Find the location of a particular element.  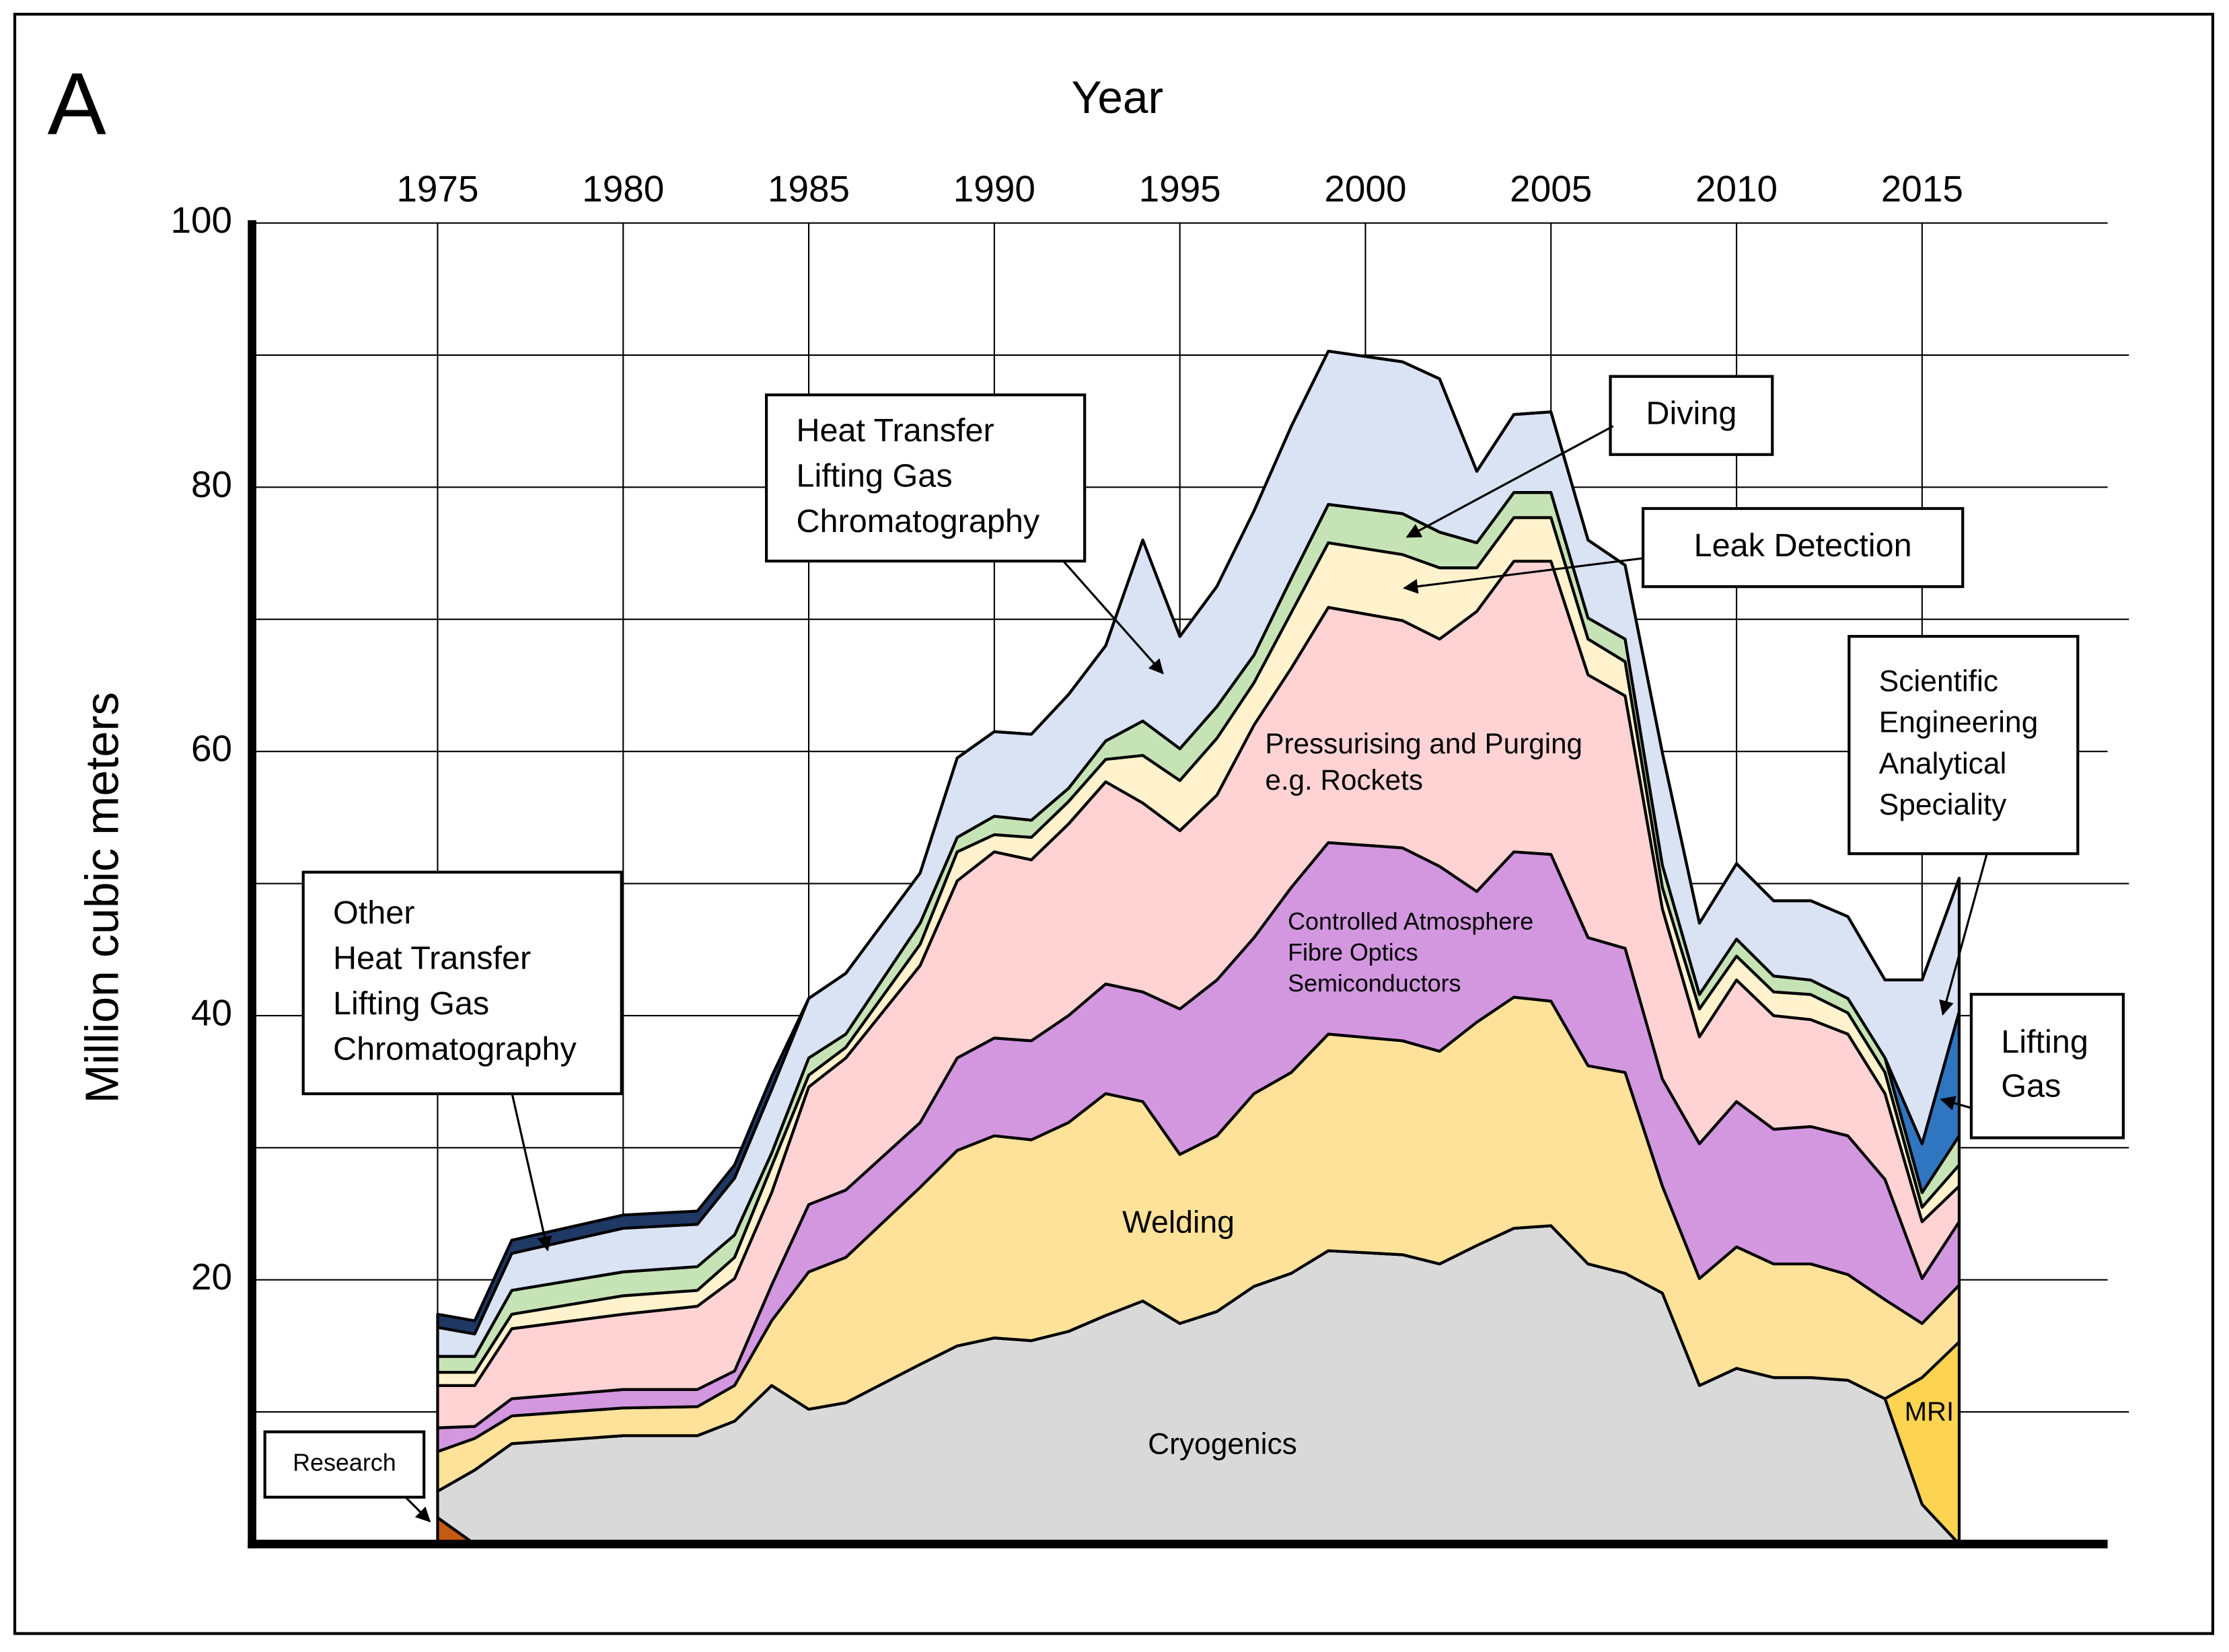

annotation-text: Analytical is located at coordinates (1943, 763).